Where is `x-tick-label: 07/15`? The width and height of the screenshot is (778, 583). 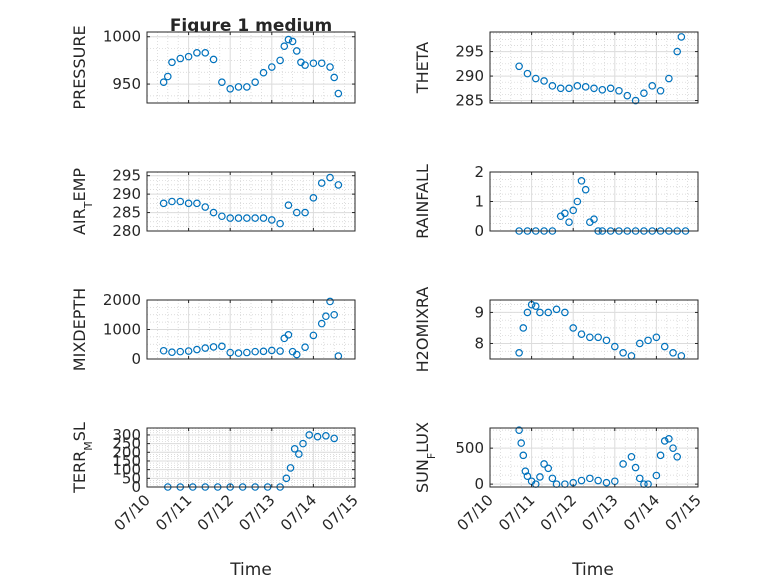
x-tick-label: 07/15 is located at coordinates (340, 512).